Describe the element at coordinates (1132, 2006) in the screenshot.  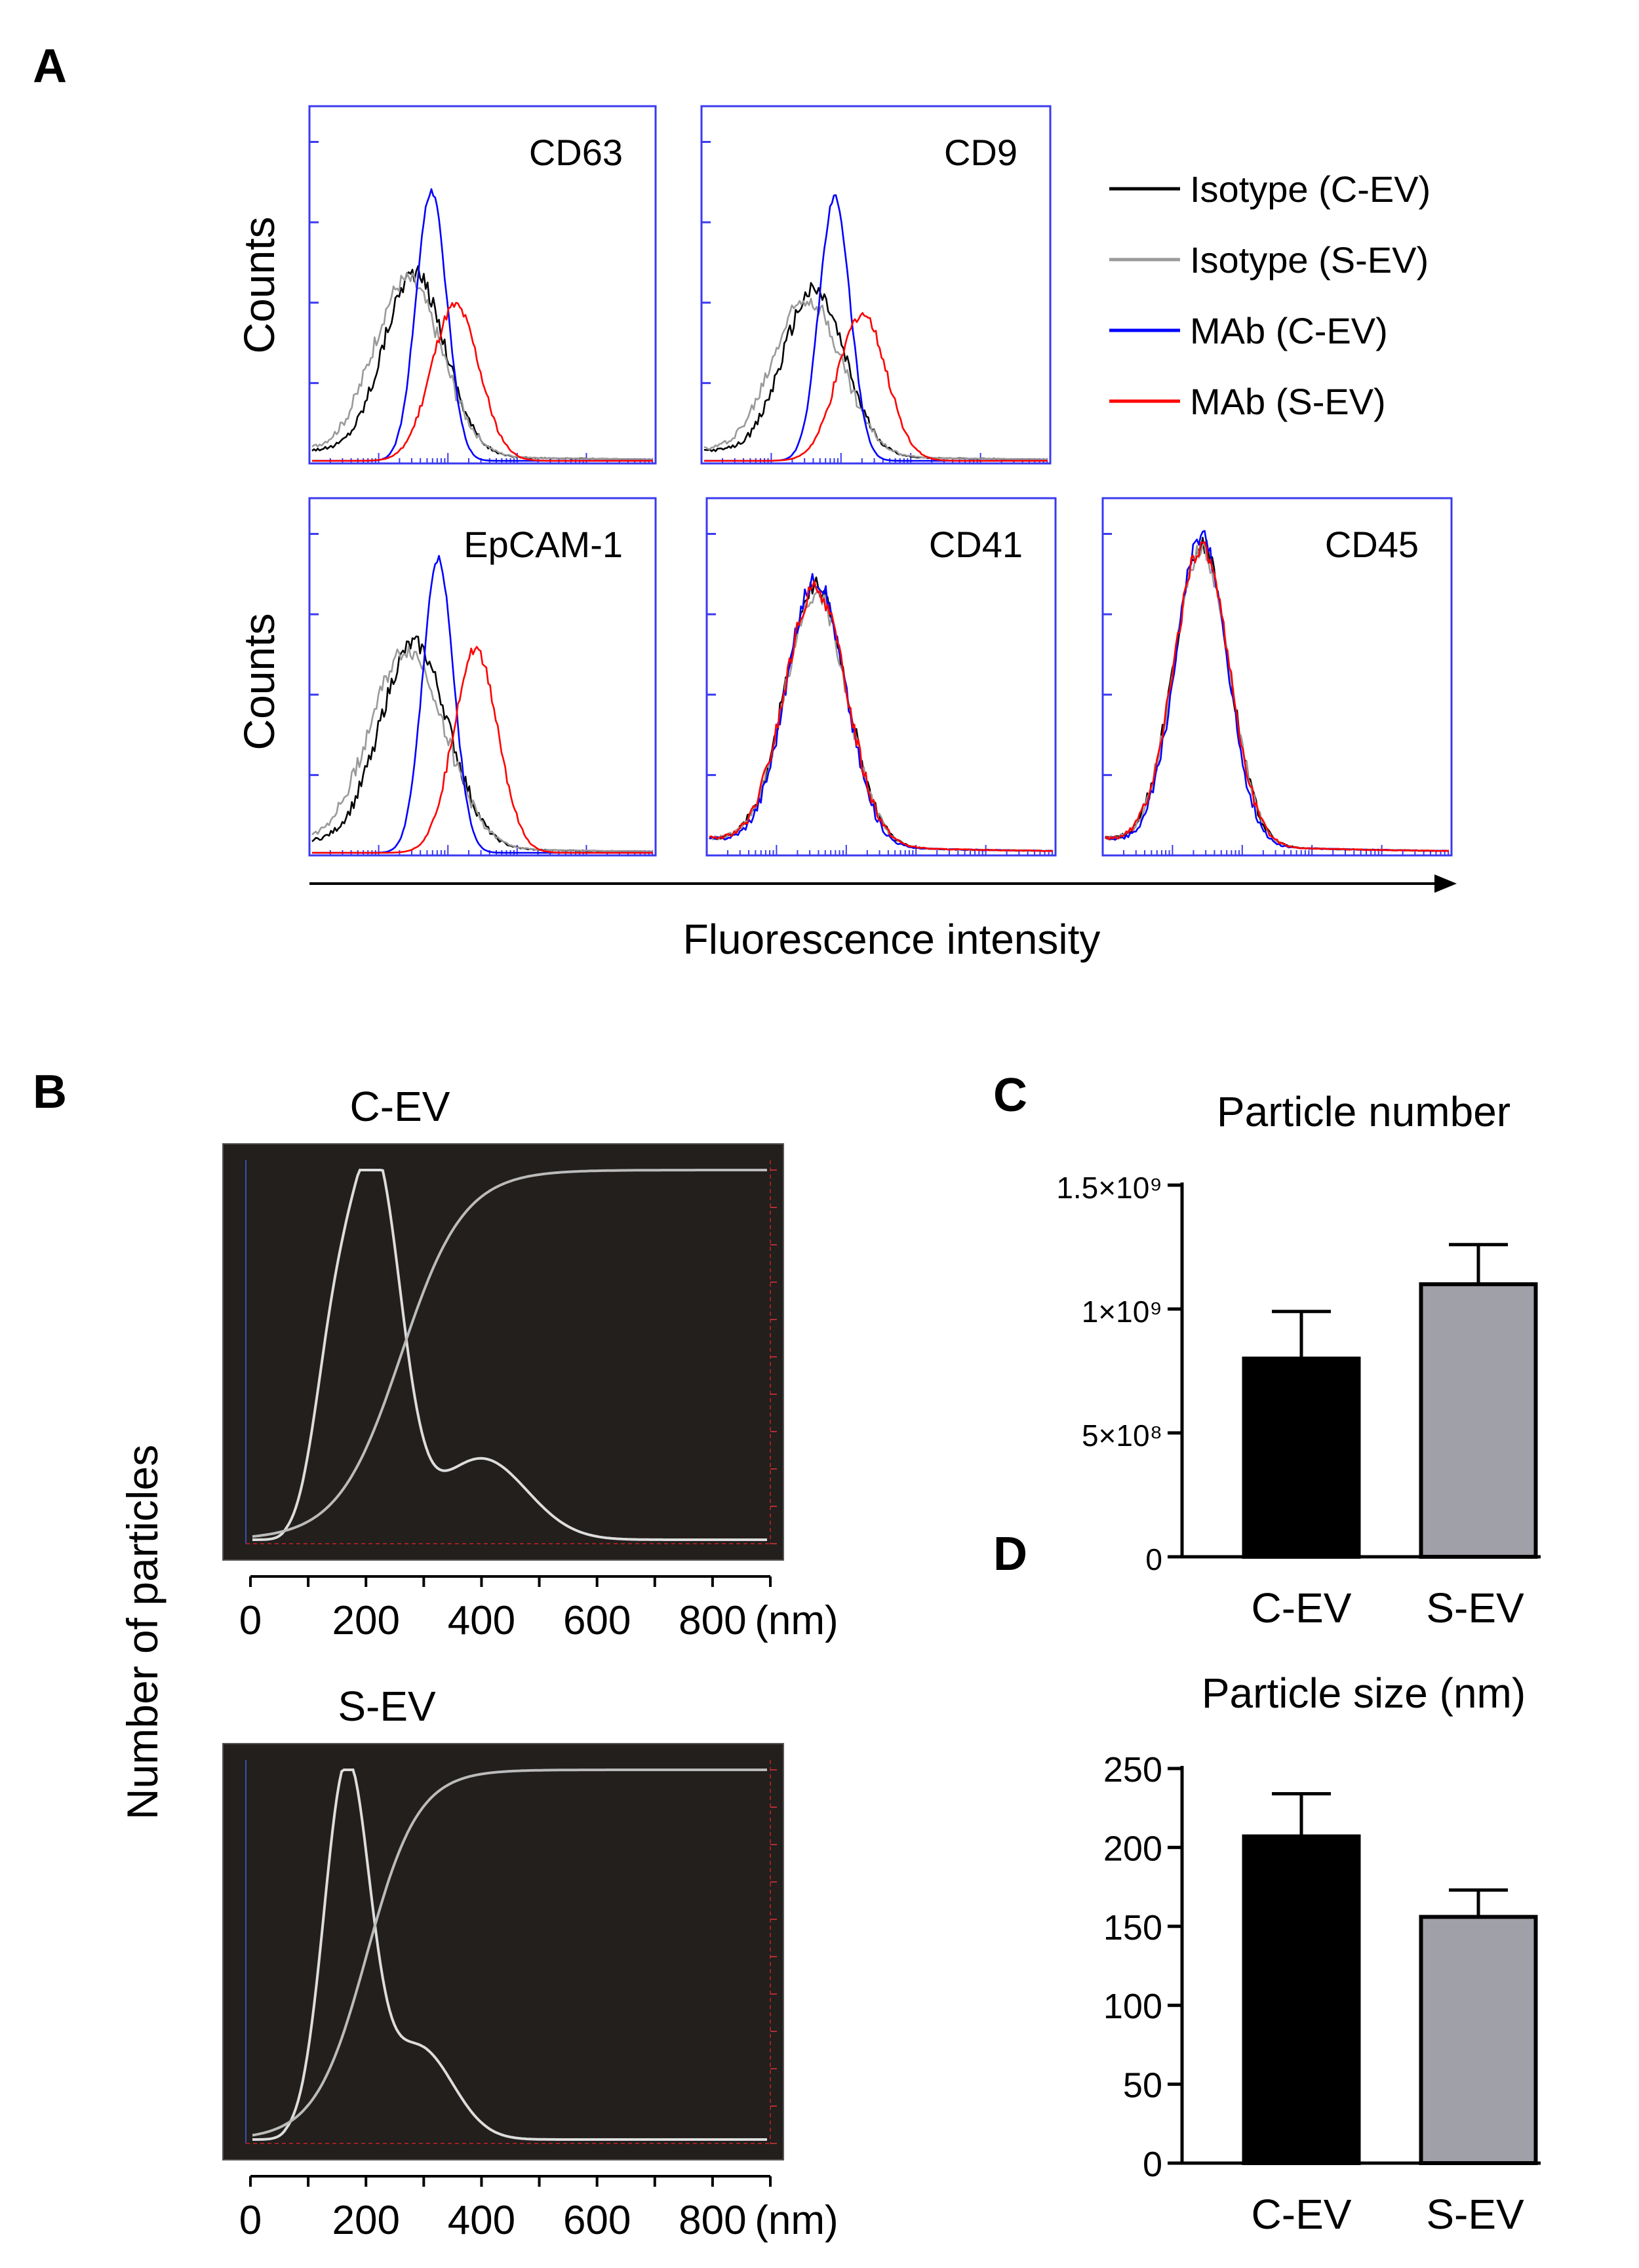
I see `bar-y-tick-label: 100` at that location.